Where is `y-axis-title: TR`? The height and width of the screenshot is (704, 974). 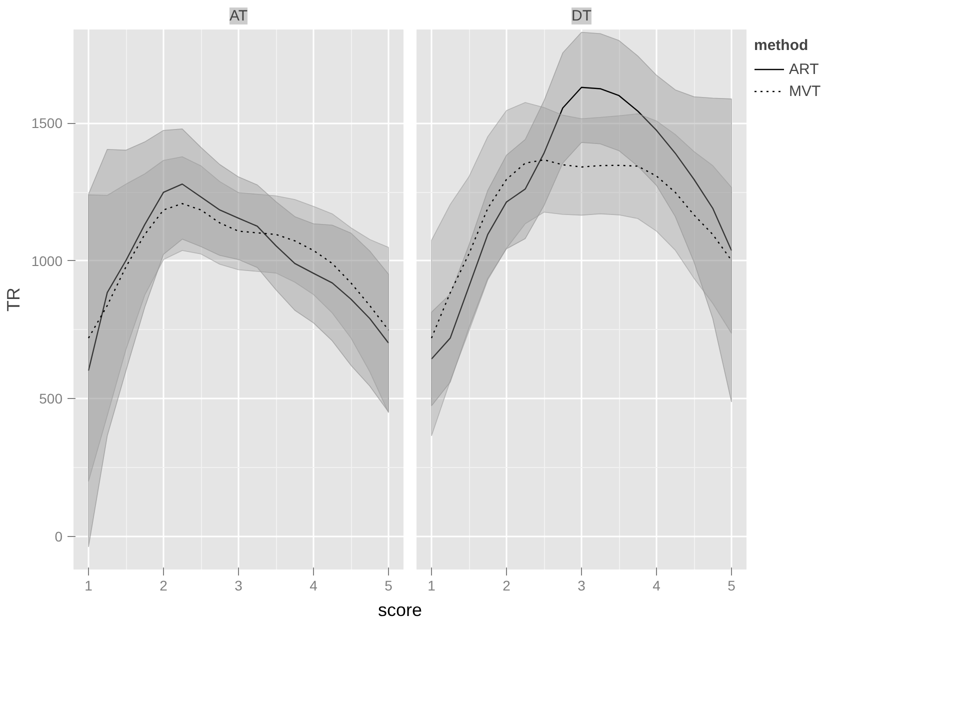 y-axis-title: TR is located at coordinates (13, 299).